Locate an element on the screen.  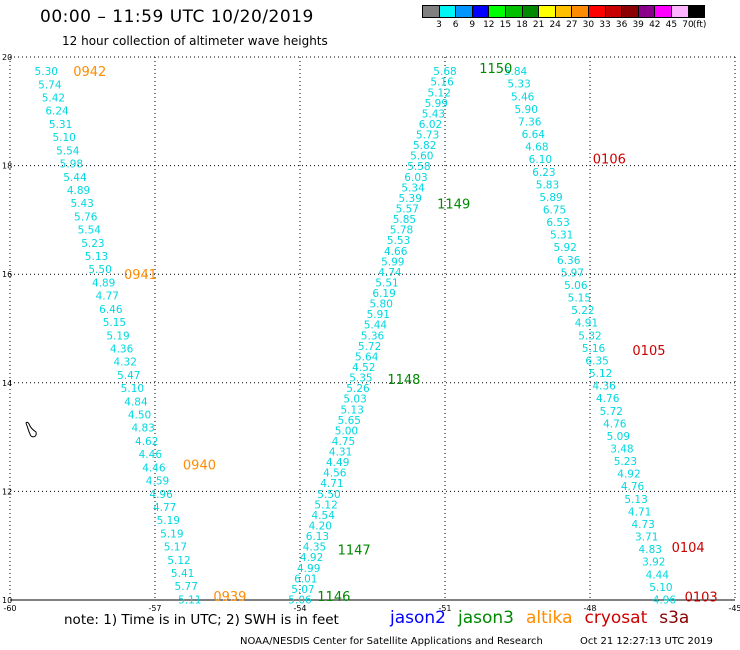
wave-height-value: 6.03 is located at coordinates (415, 178).